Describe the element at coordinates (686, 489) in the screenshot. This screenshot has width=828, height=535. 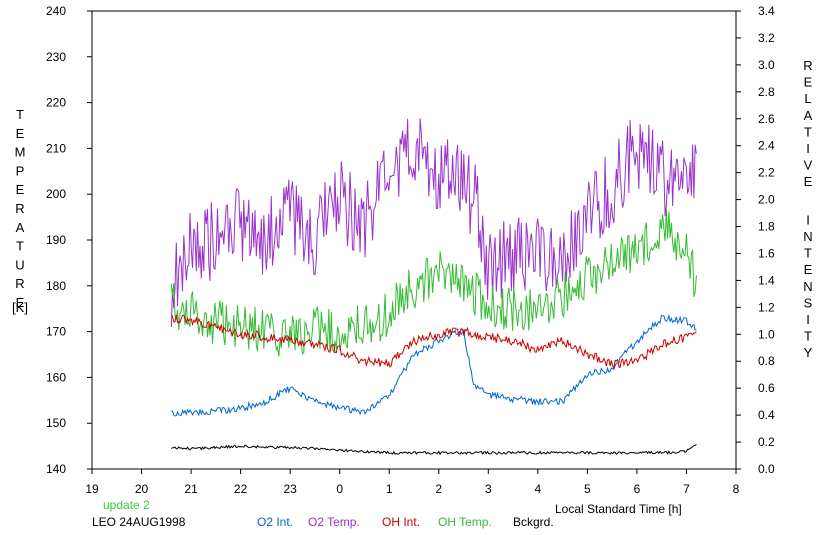
I see `x-tick-label: 7` at that location.